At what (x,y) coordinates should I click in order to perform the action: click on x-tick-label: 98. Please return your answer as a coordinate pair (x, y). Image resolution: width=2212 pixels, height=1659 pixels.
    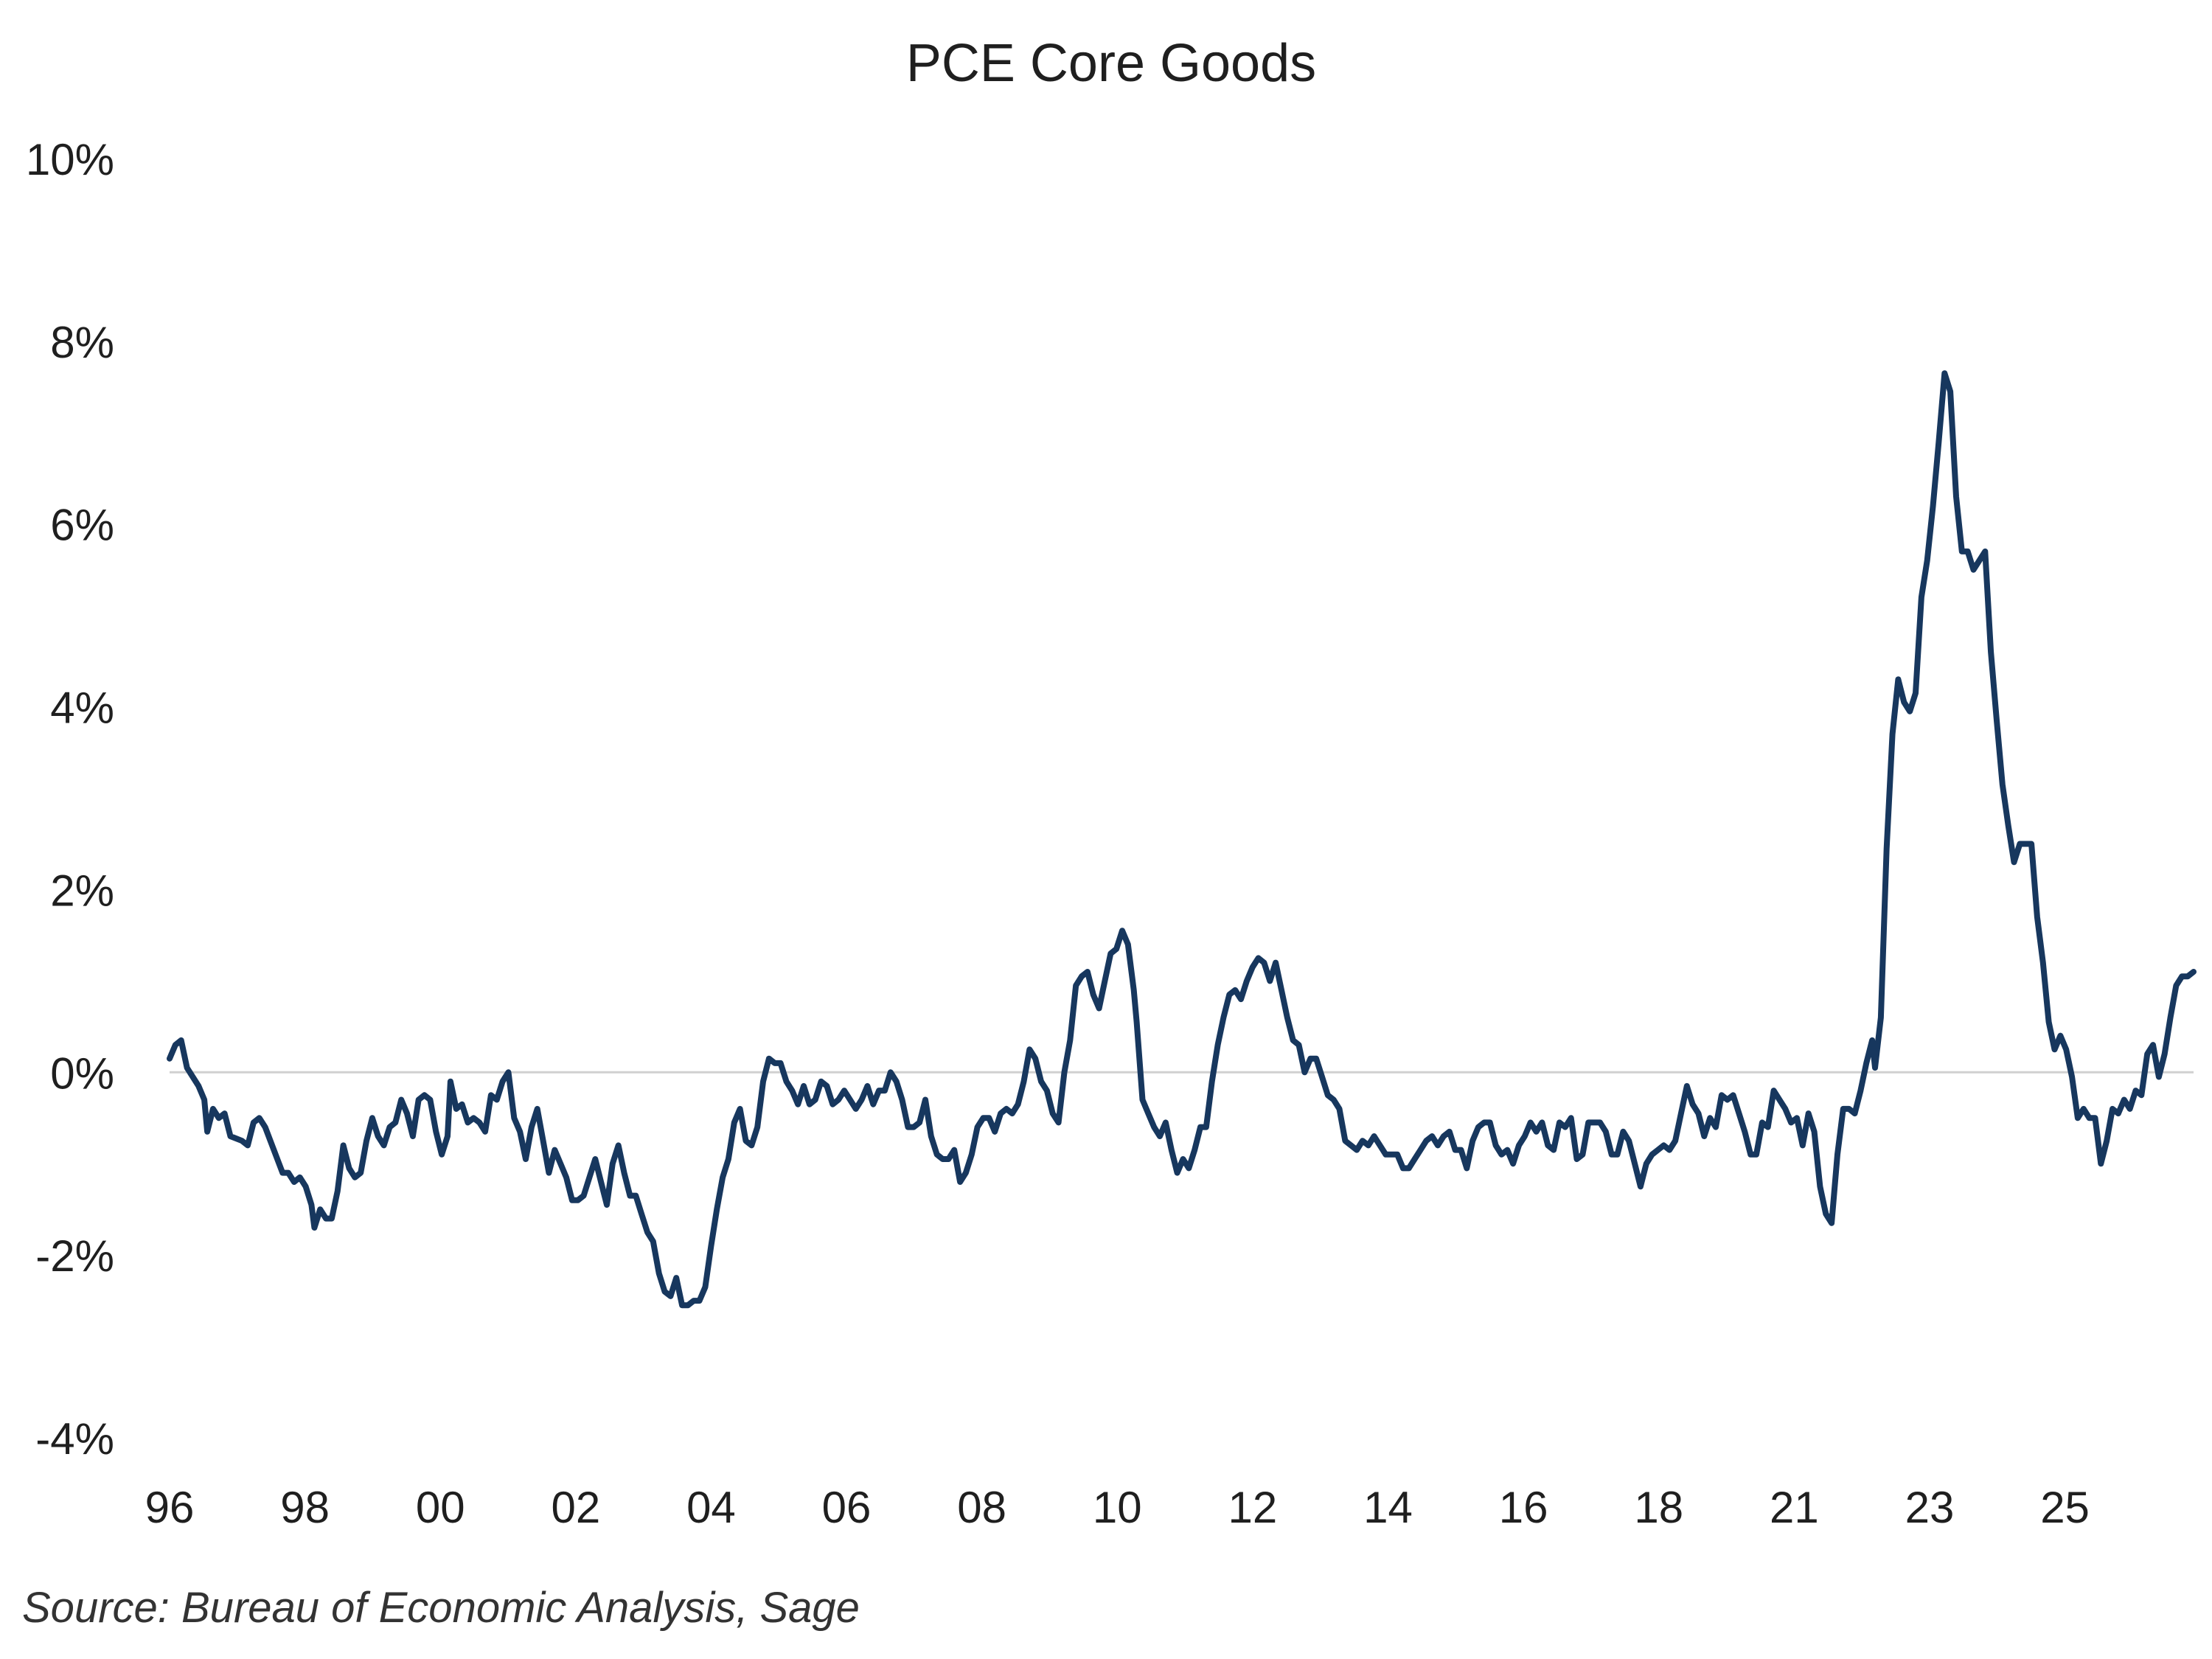
    Looking at the image, I should click on (305, 1507).